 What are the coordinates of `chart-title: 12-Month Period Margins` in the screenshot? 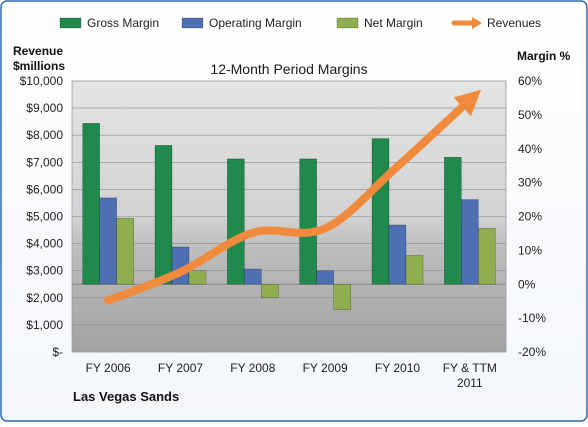 It's located at (288, 69).